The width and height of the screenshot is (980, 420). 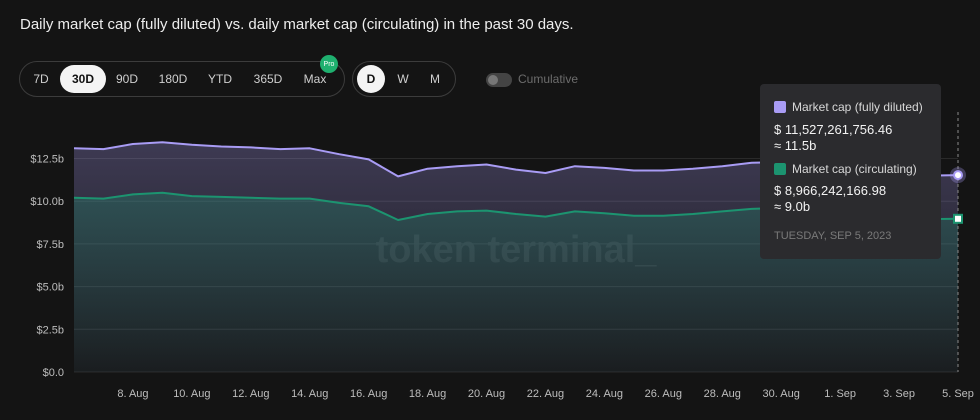 What do you see at coordinates (427, 394) in the screenshot?
I see `x-tick-label: 18. Aug` at bounding box center [427, 394].